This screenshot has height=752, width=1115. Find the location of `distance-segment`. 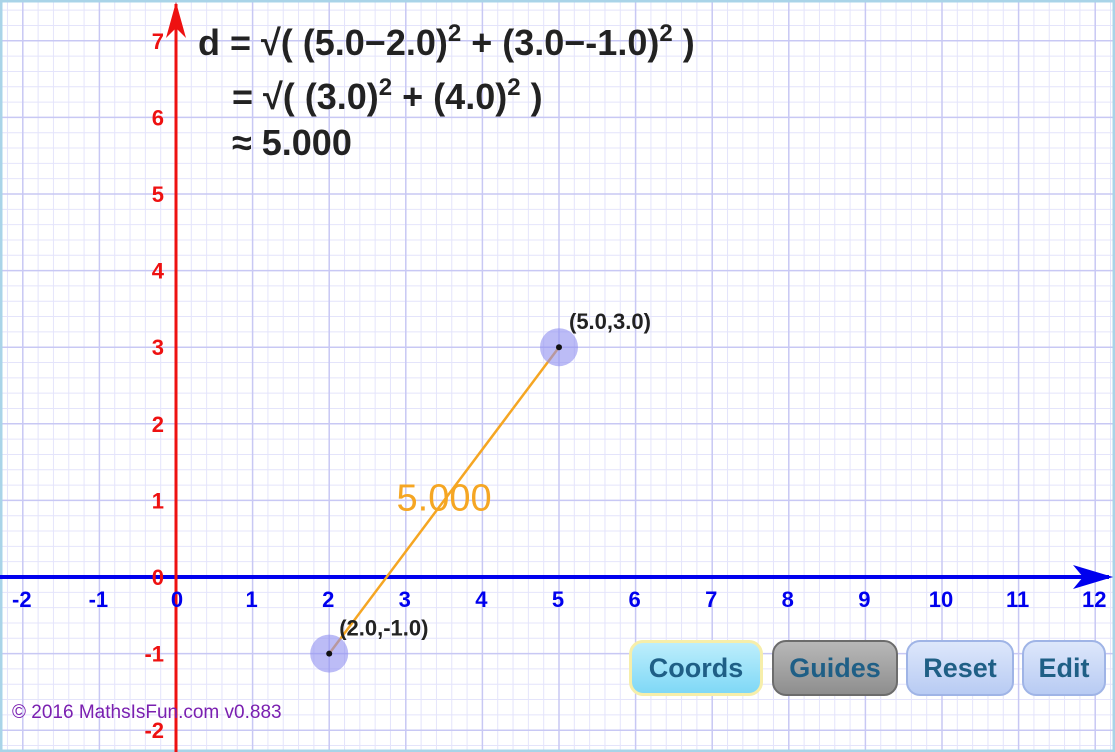

distance-segment is located at coordinates (444, 500).